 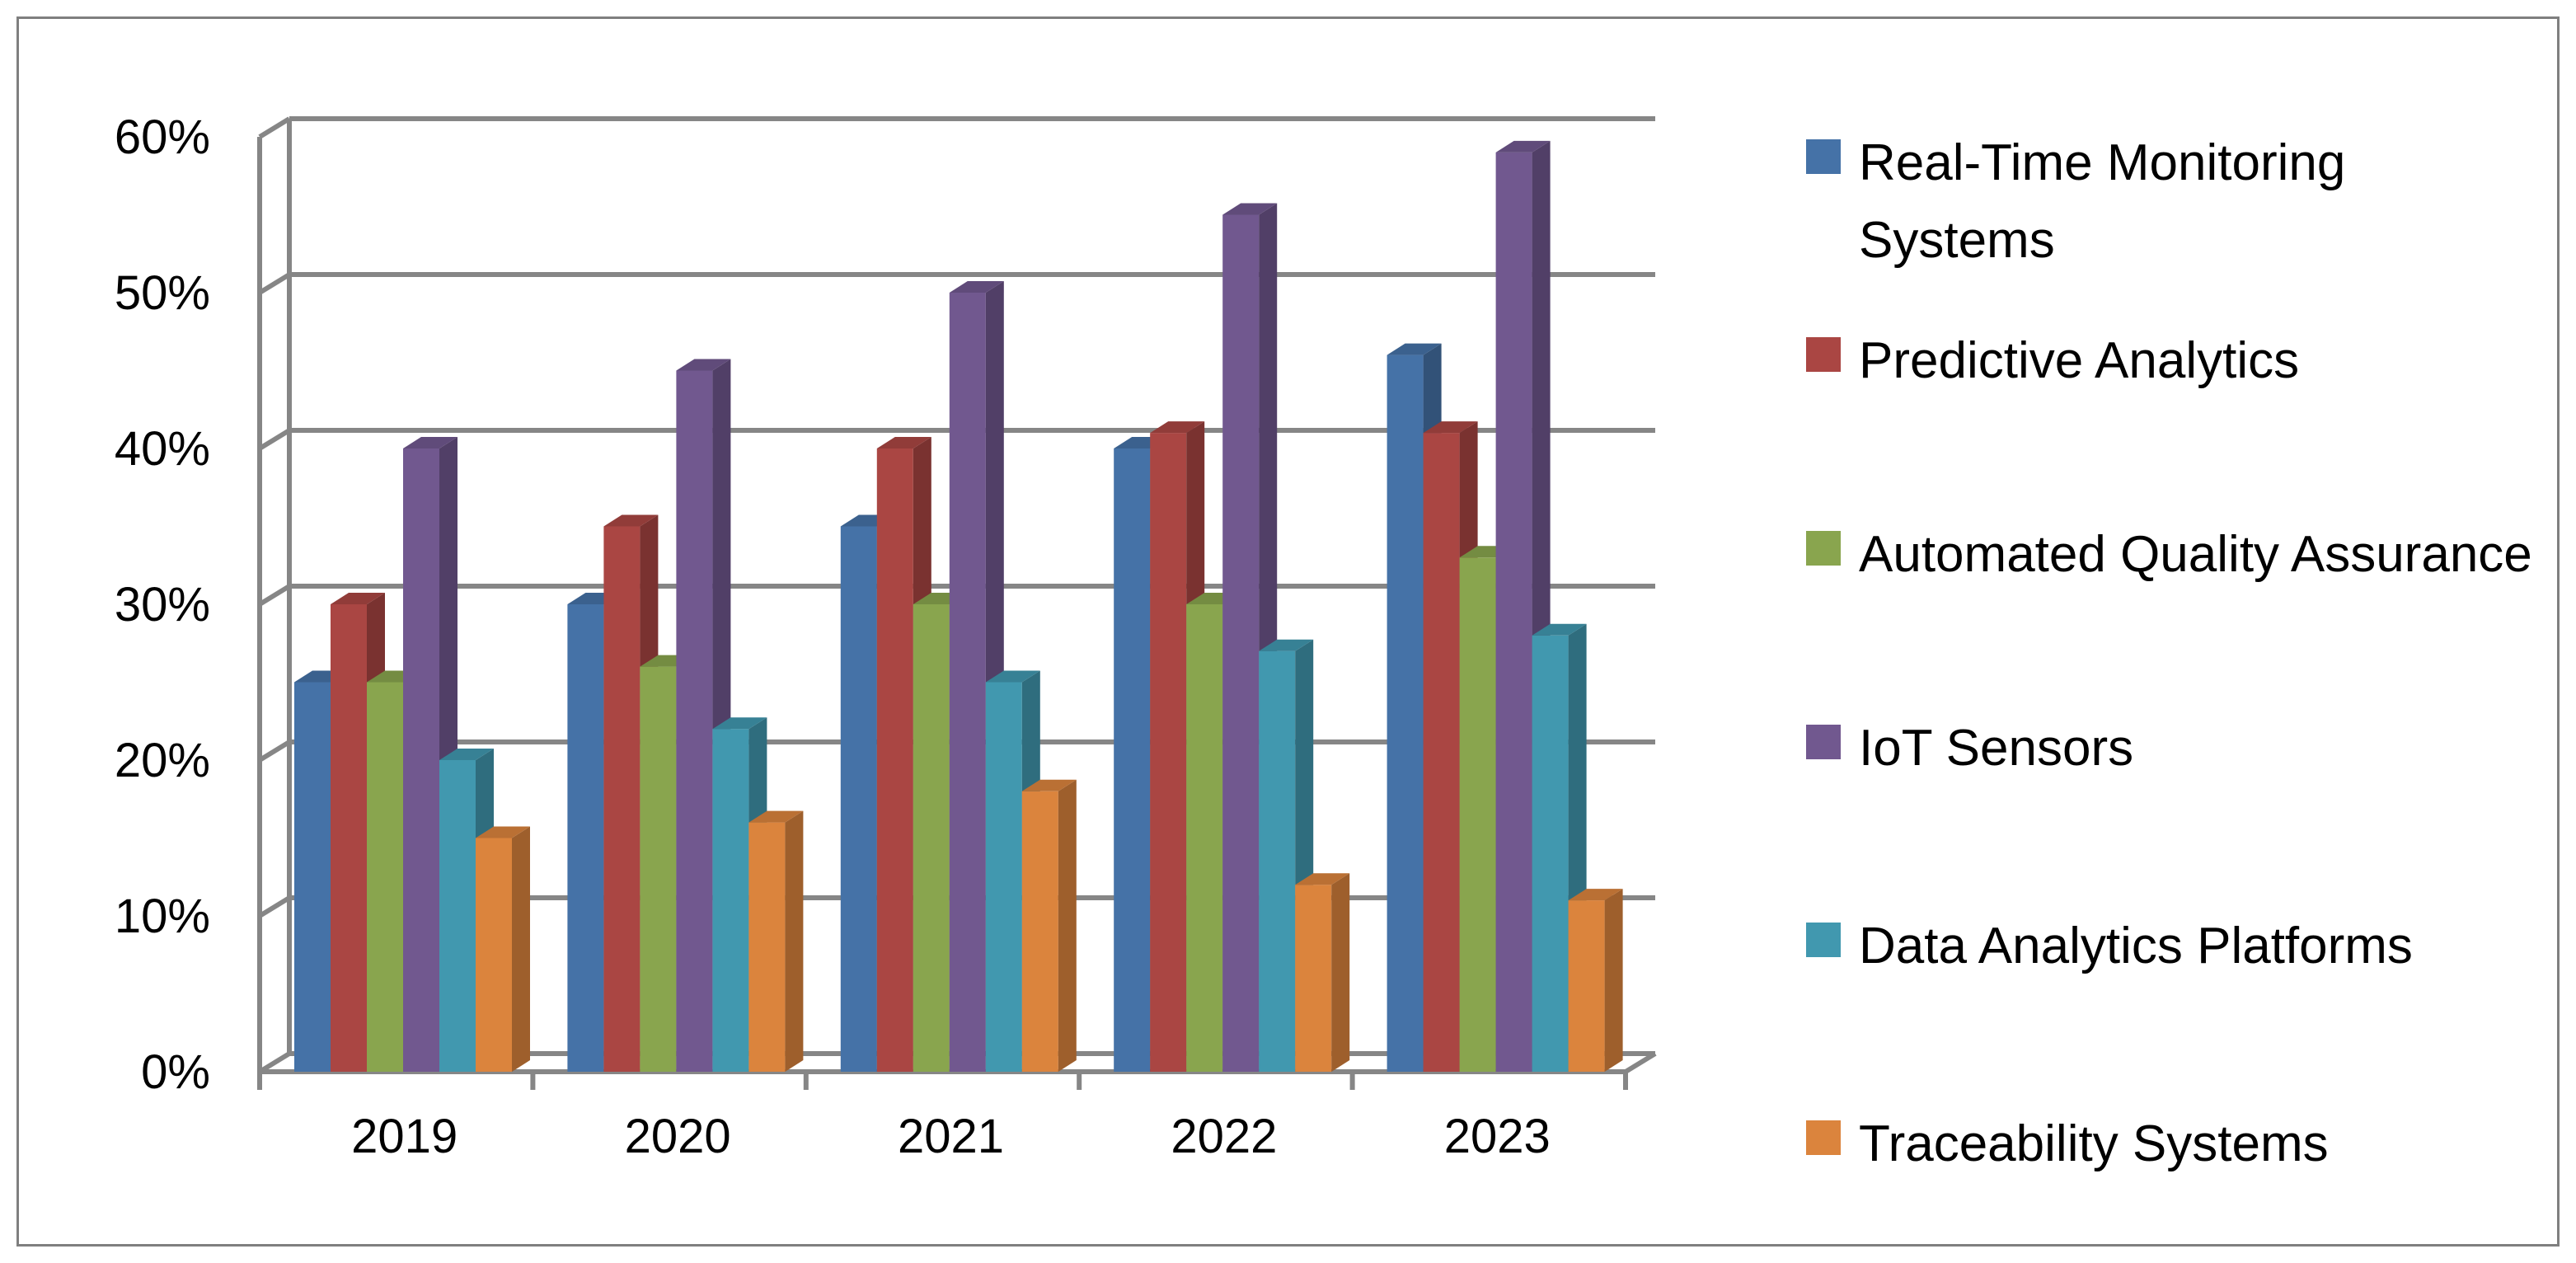 What do you see at coordinates (163, 293) in the screenshot?
I see `y-tick-label: 50%` at bounding box center [163, 293].